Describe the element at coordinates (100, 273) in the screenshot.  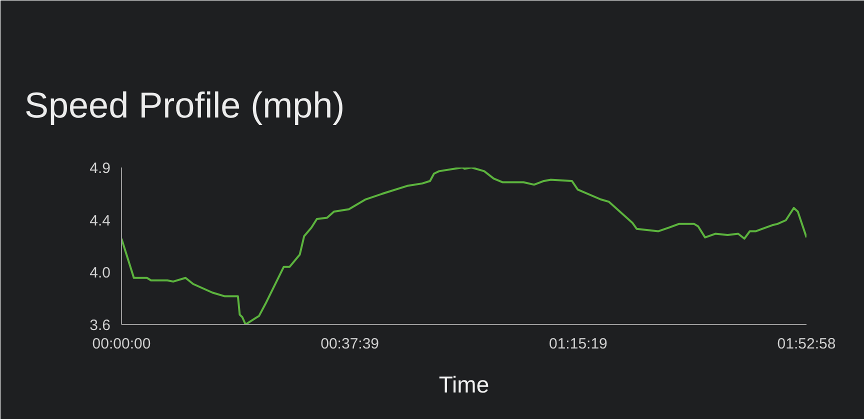
I see `y-tick-label: 4.0` at that location.